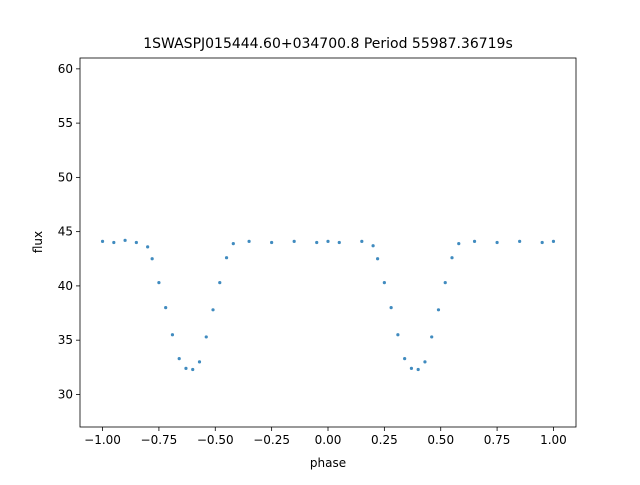 The width and height of the screenshot is (640, 485). Describe the element at coordinates (215, 440) in the screenshot. I see `x-tick-label: −0.50` at that location.